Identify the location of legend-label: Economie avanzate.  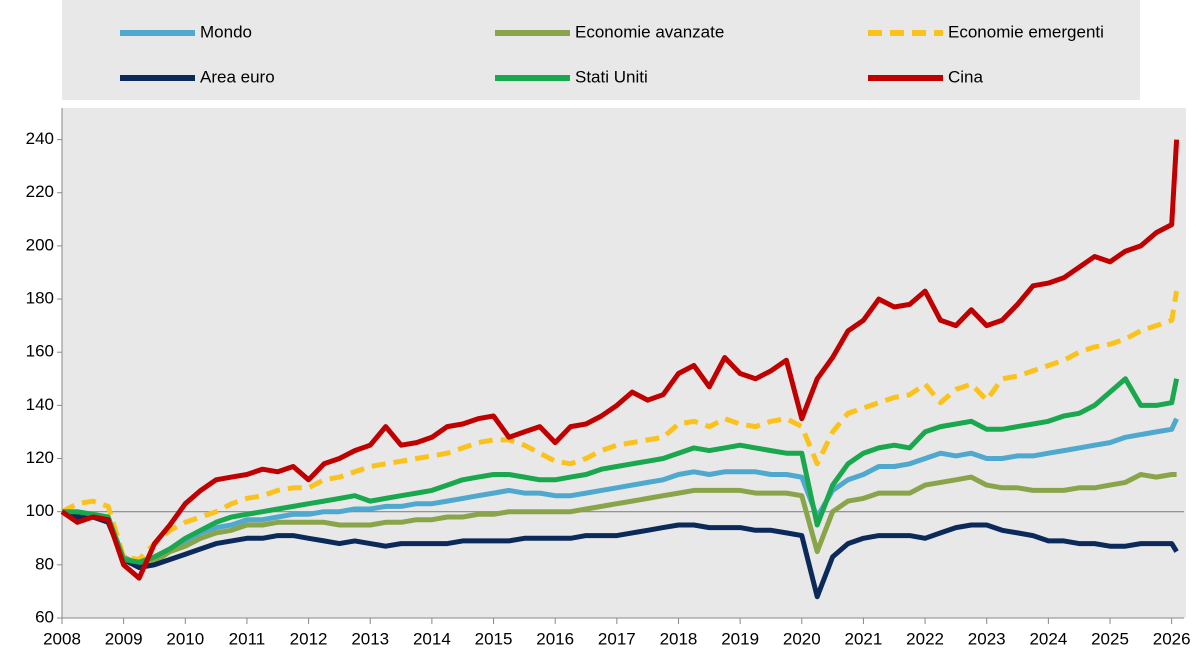
(649, 31).